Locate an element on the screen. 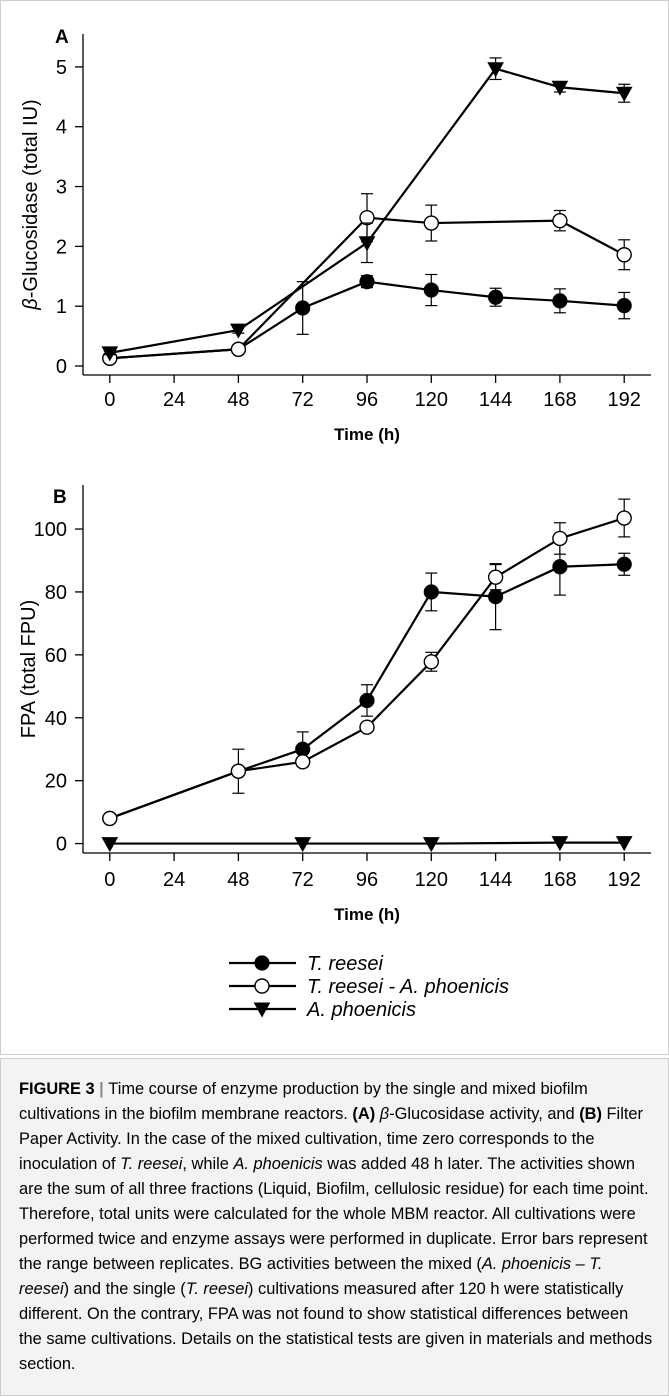  legend-label: A. phoenicis is located at coordinates (361, 1010).